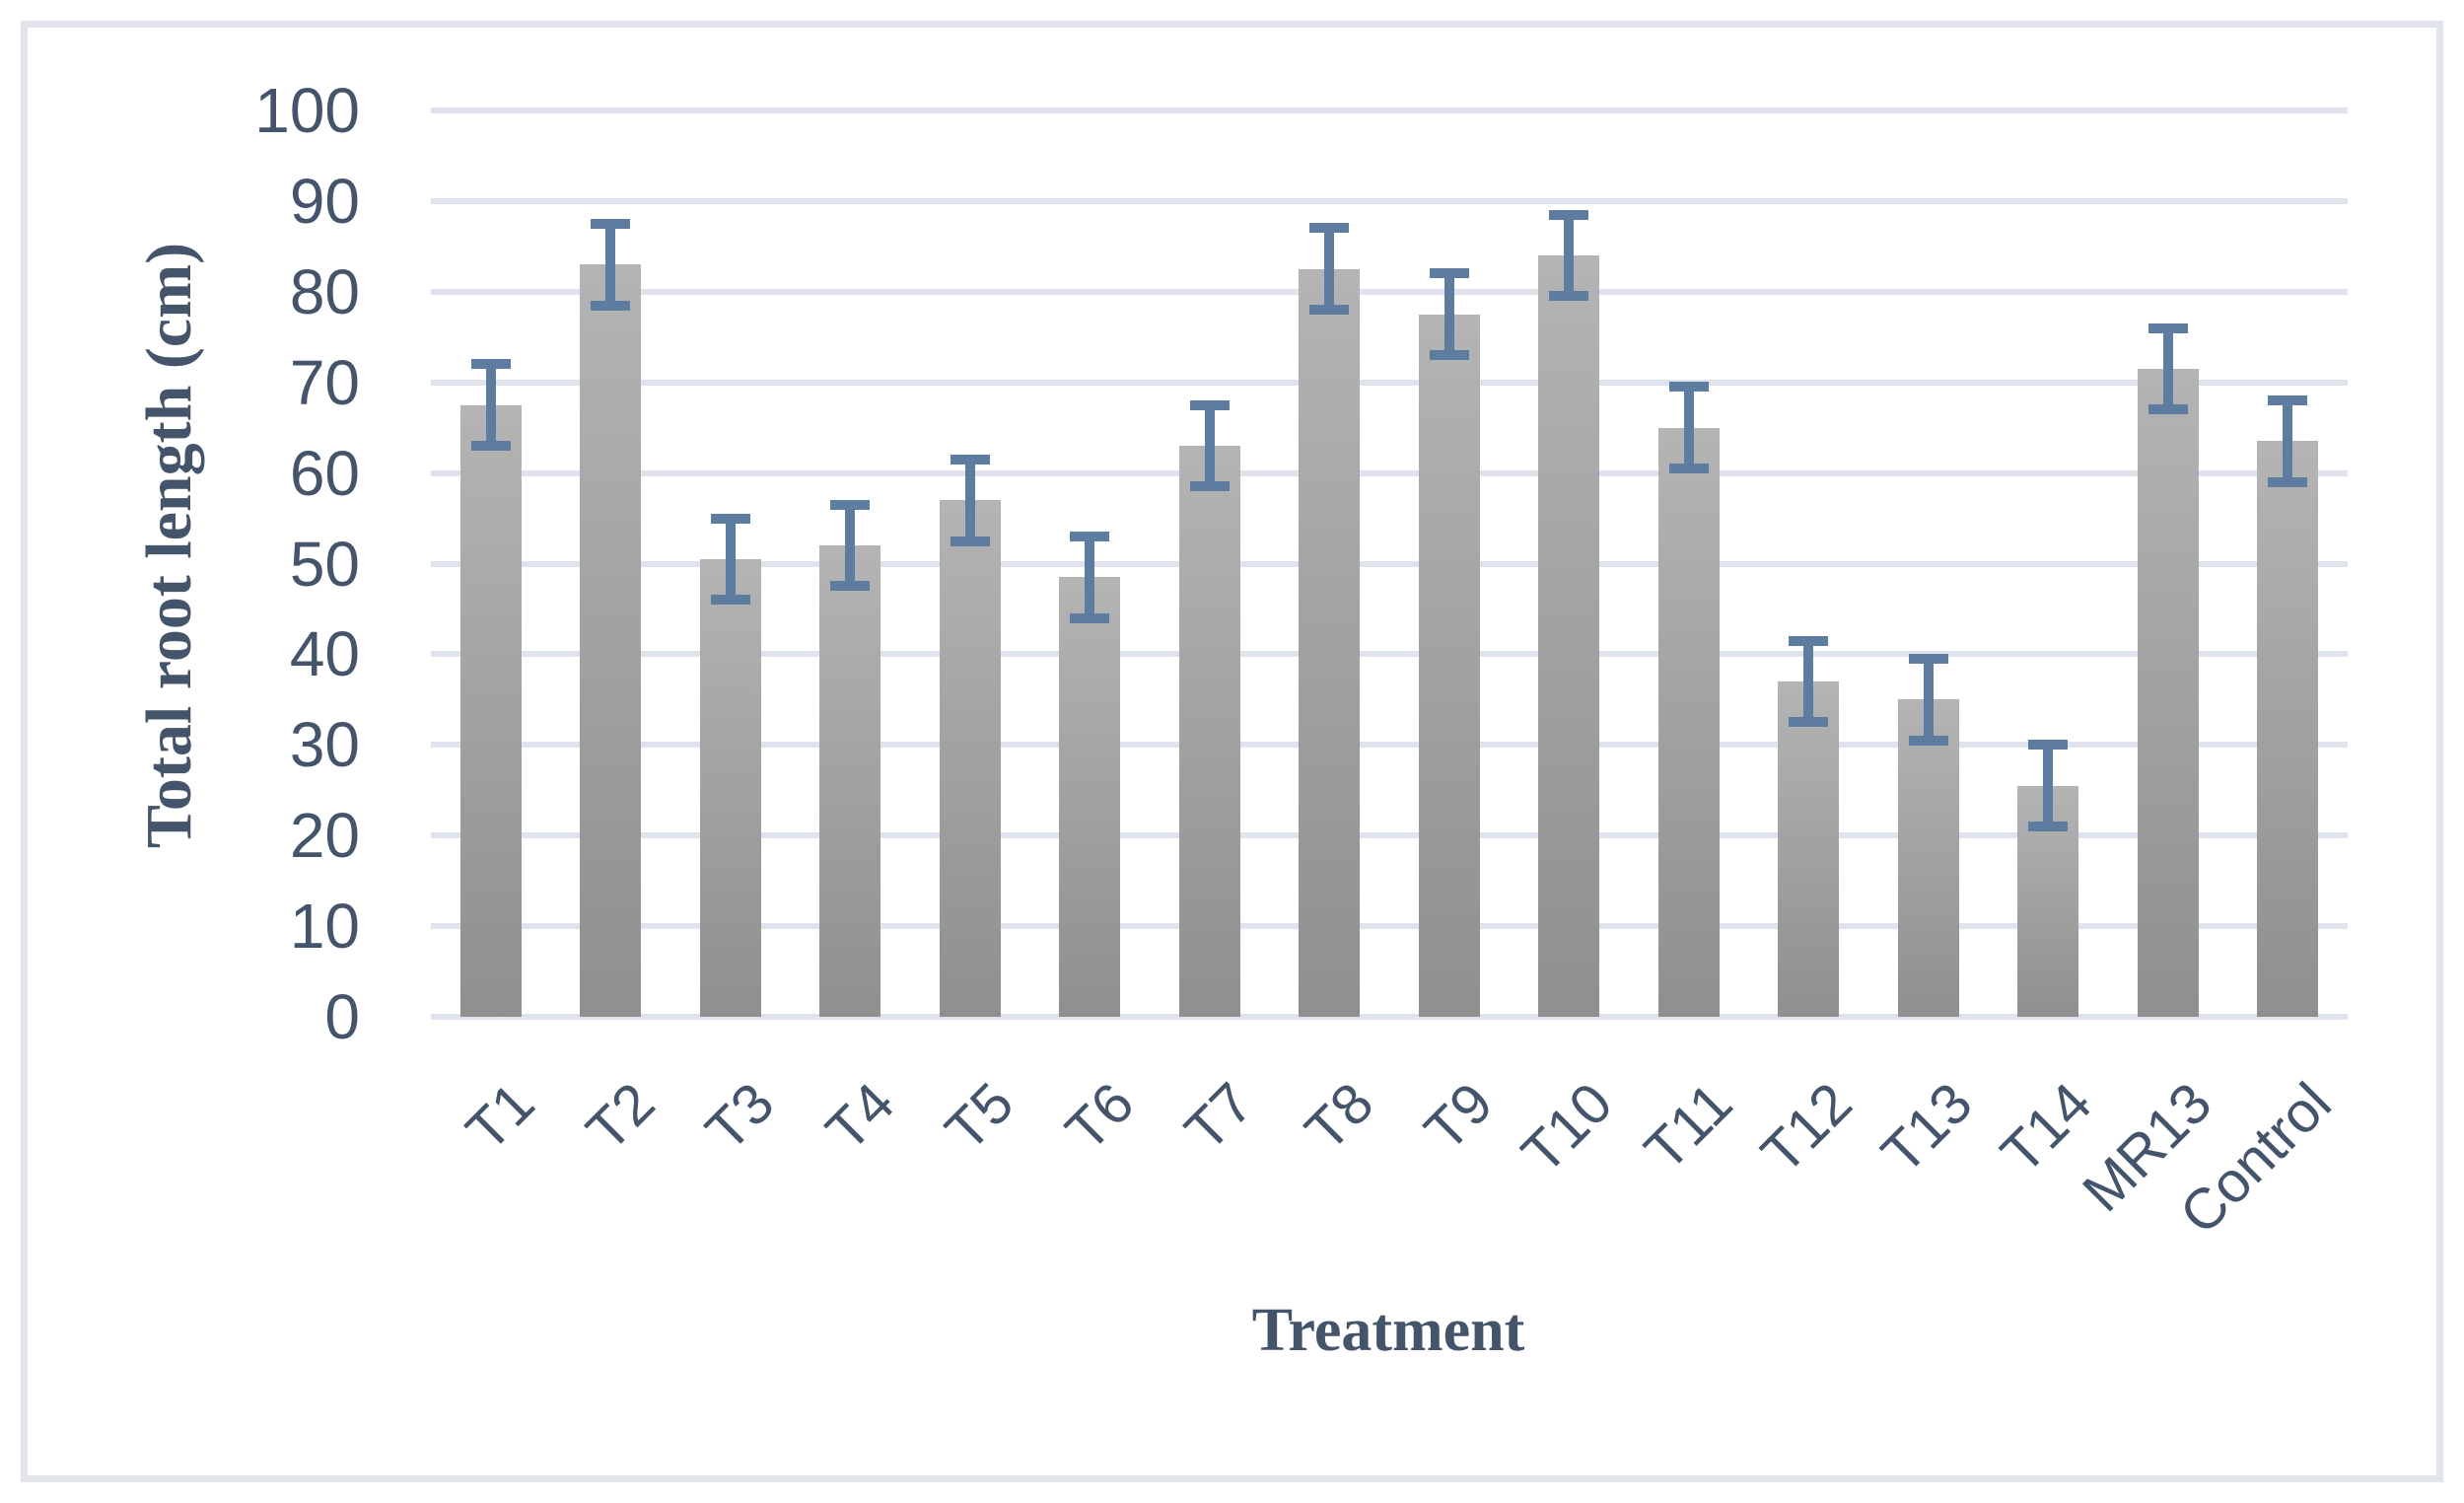 The width and height of the screenshot is (2464, 1503). Describe the element at coordinates (730, 787) in the screenshot. I see `bar-T3` at that location.